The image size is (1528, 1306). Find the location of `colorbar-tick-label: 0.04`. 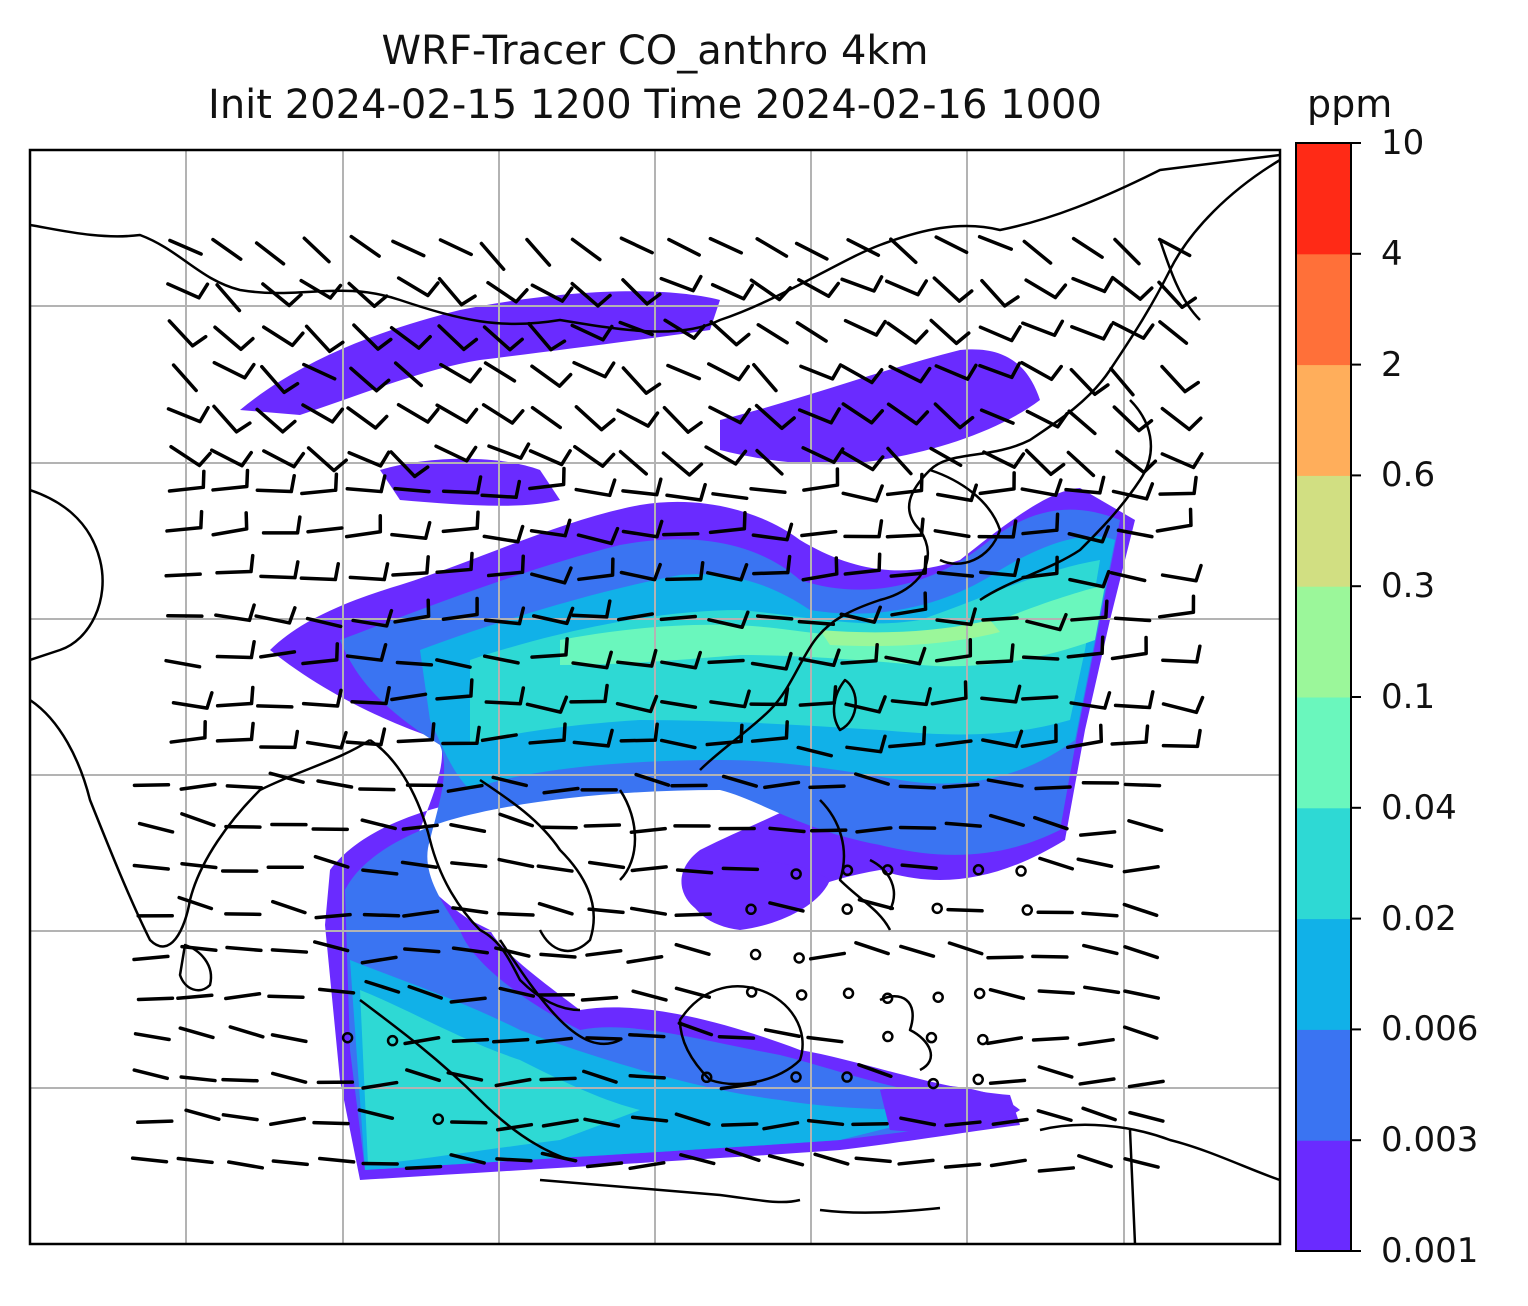

colorbar-tick-label: 0.04 is located at coordinates (1419, 807).